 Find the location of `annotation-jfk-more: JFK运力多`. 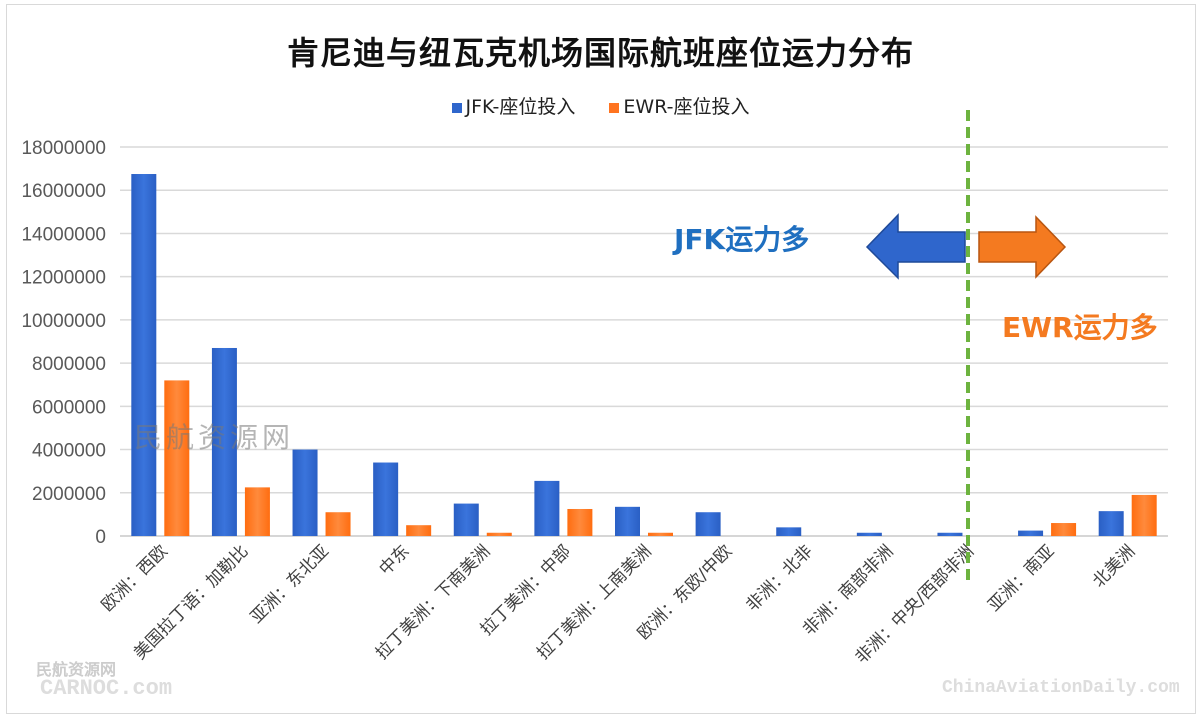

annotation-jfk-more: JFK运力多 is located at coordinates (742, 239).